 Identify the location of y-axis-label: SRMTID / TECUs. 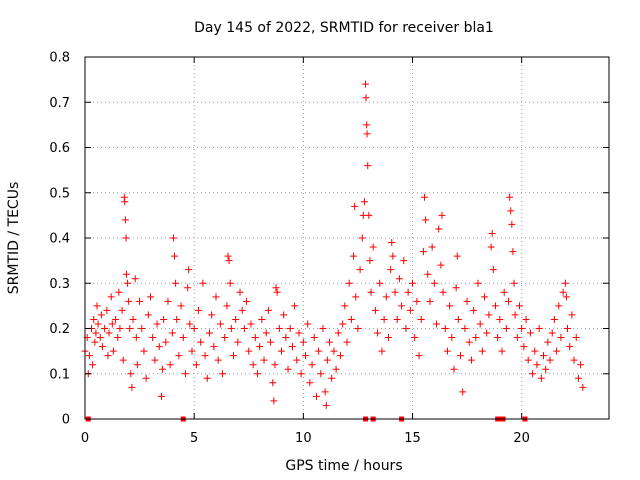
(14, 238).